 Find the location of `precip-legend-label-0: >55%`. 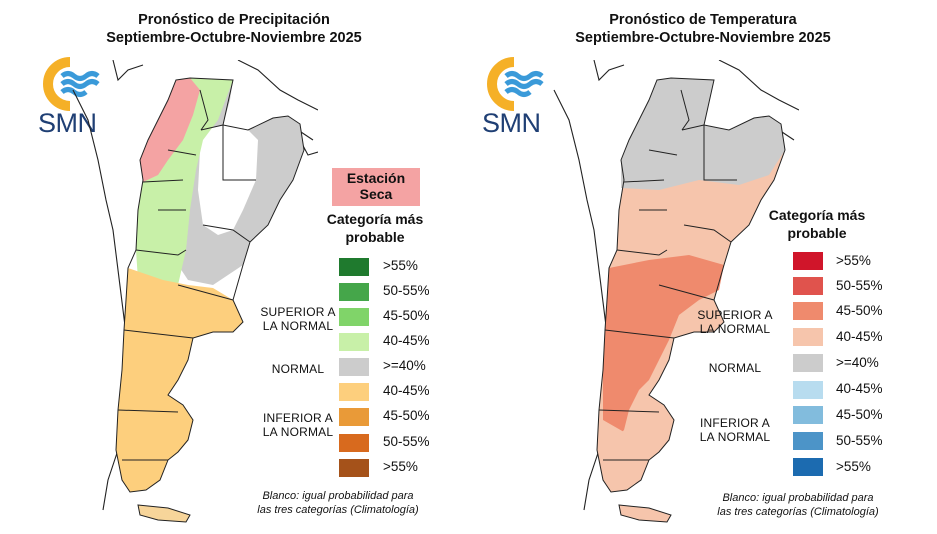

precip-legend-label-0: >55% is located at coordinates (400, 265).